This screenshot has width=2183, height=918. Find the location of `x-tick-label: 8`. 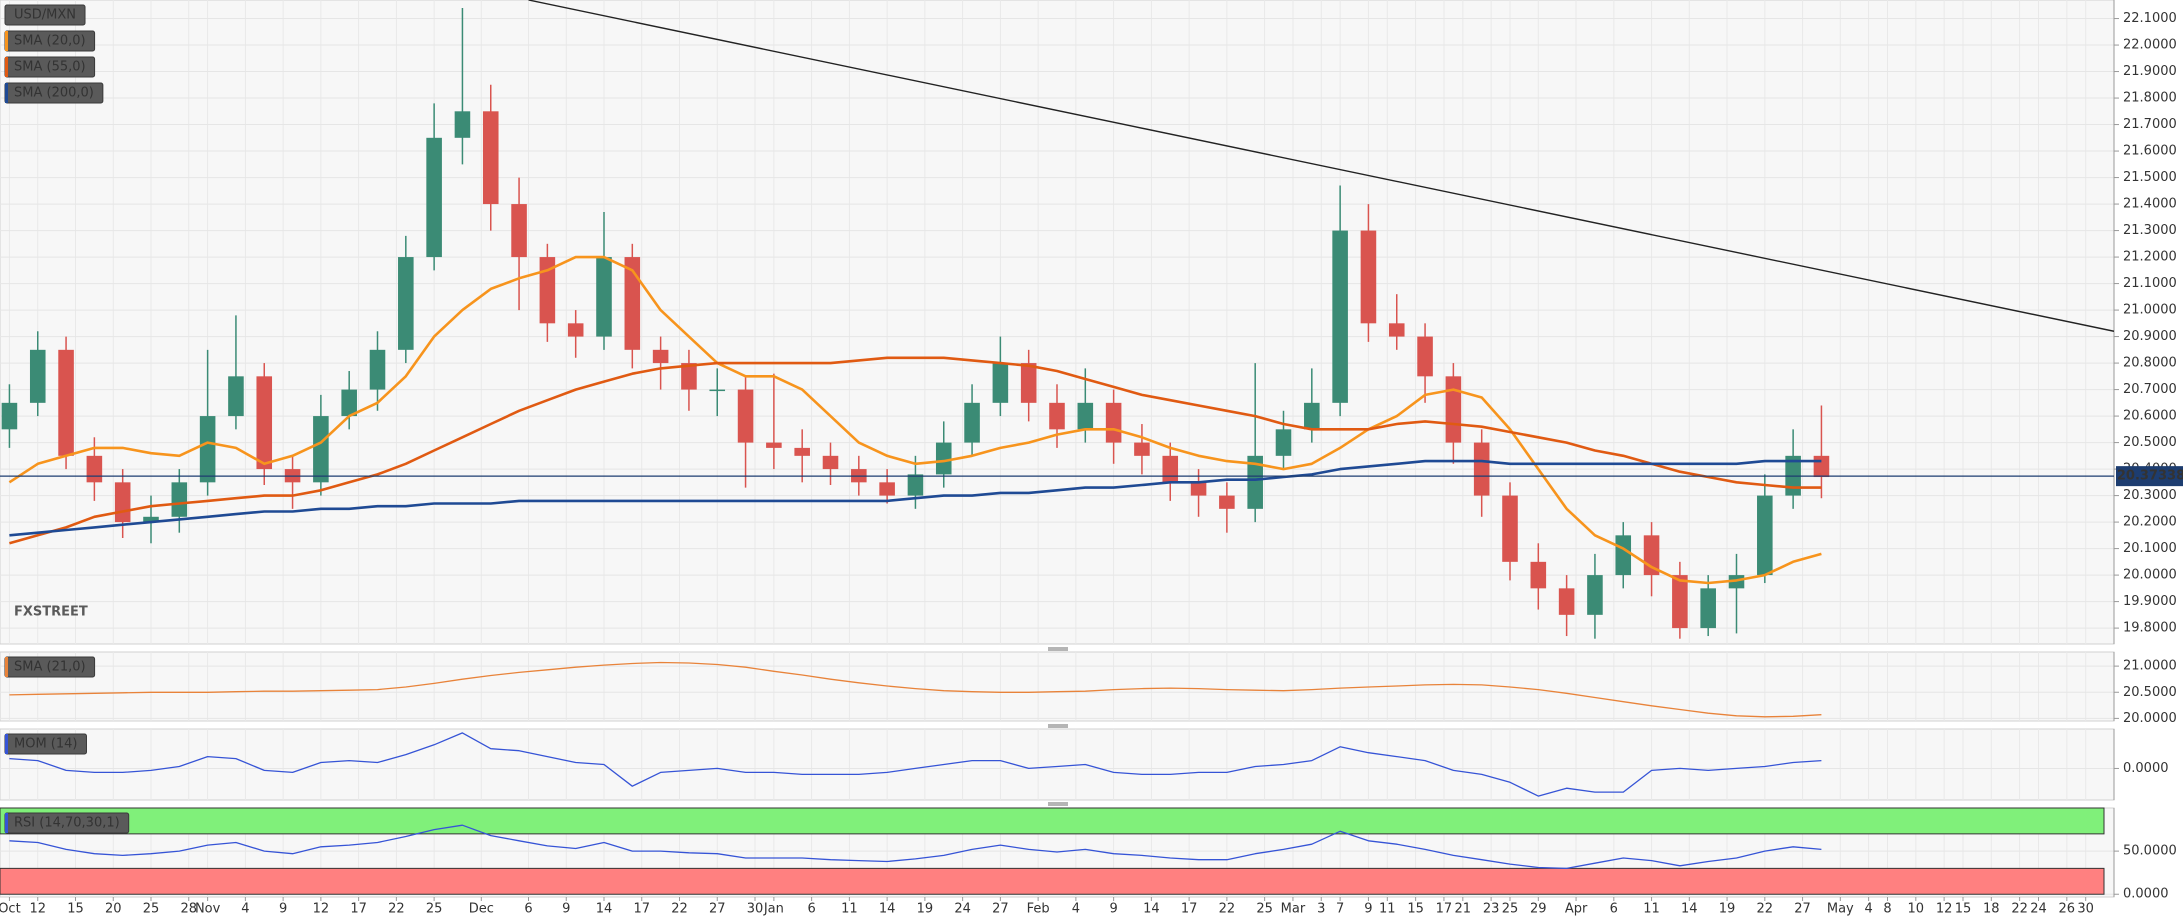

x-tick-label: 8 is located at coordinates (1887, 909).